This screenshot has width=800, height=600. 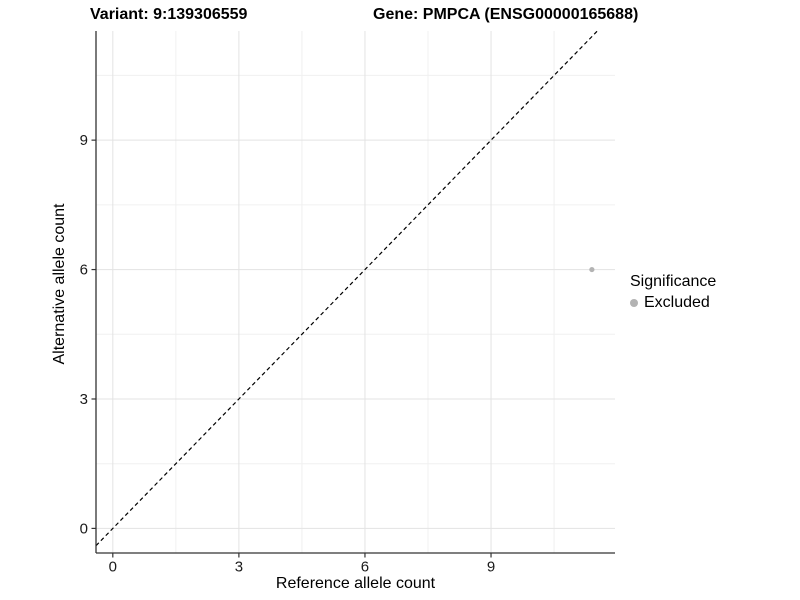 What do you see at coordinates (673, 281) in the screenshot?
I see `legend-title: Significance` at bounding box center [673, 281].